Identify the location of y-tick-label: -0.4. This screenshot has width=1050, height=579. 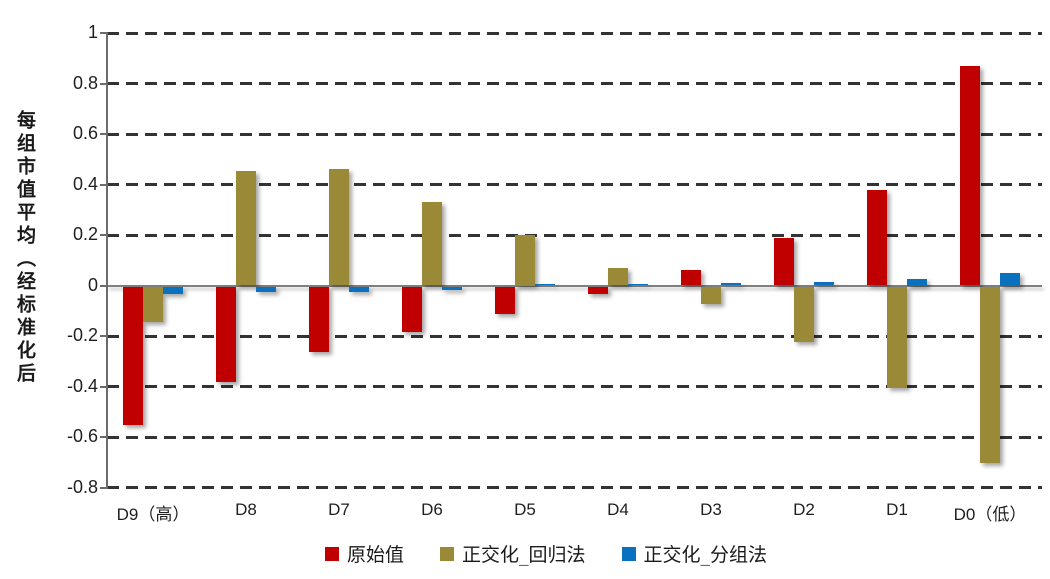
(82, 385).